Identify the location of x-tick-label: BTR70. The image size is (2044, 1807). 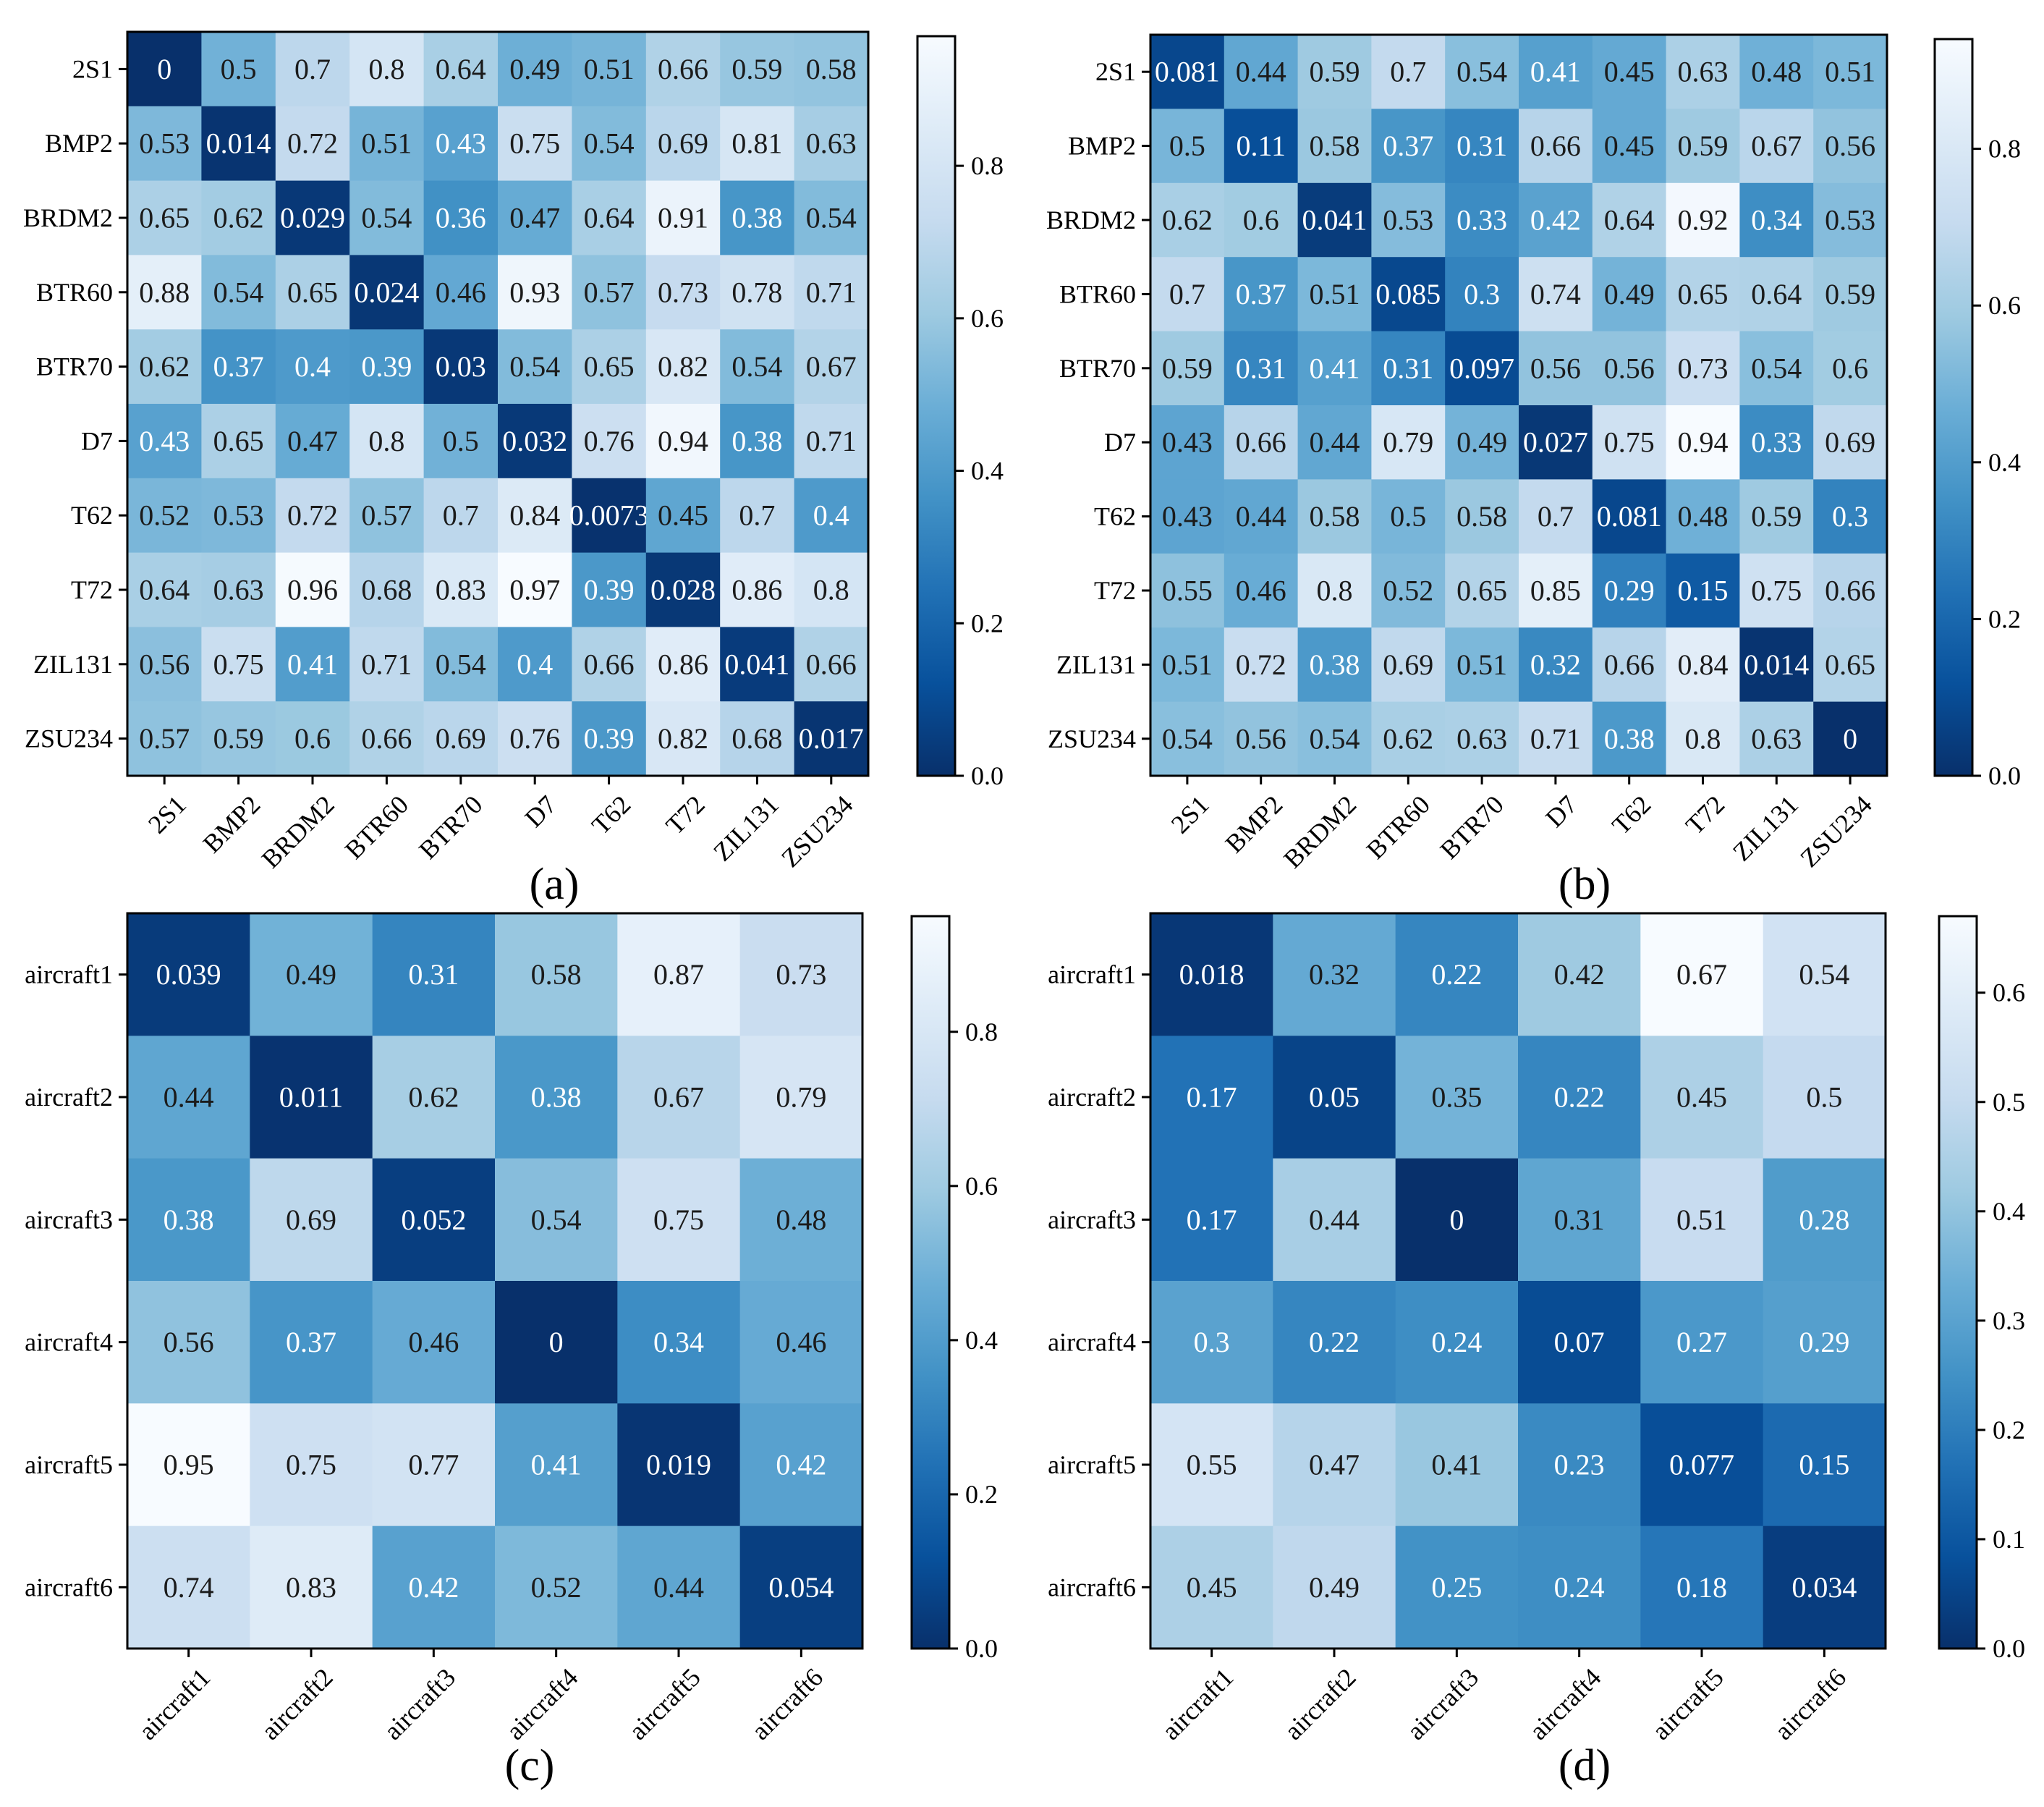
(450, 827).